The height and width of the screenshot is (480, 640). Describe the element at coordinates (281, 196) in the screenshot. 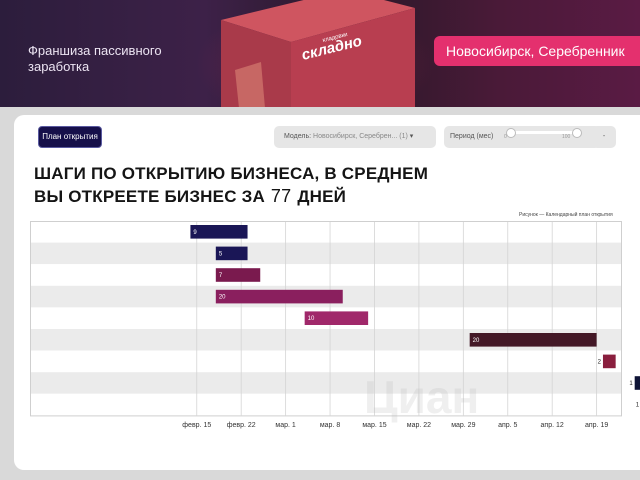

I see `days-count: 77` at that location.